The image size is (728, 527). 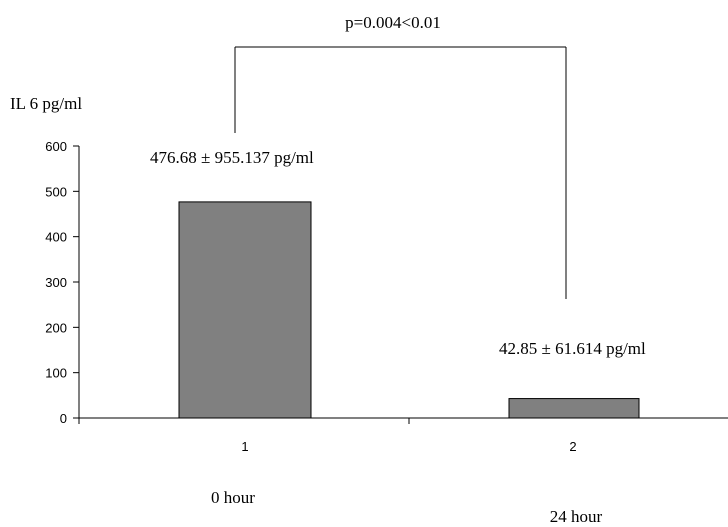 What do you see at coordinates (576, 516) in the screenshot?
I see `category-label-2: 24 hour` at bounding box center [576, 516].